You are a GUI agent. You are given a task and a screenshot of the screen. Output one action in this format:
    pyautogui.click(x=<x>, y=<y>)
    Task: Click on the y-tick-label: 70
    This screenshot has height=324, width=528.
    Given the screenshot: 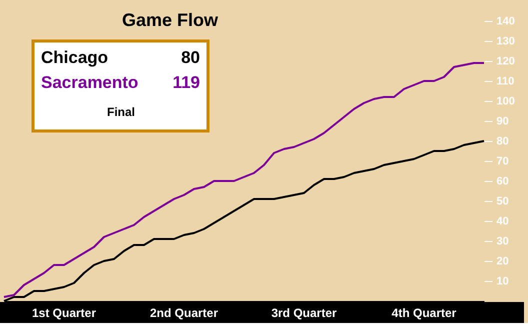 What is the action you would take?
    pyautogui.click(x=502, y=162)
    